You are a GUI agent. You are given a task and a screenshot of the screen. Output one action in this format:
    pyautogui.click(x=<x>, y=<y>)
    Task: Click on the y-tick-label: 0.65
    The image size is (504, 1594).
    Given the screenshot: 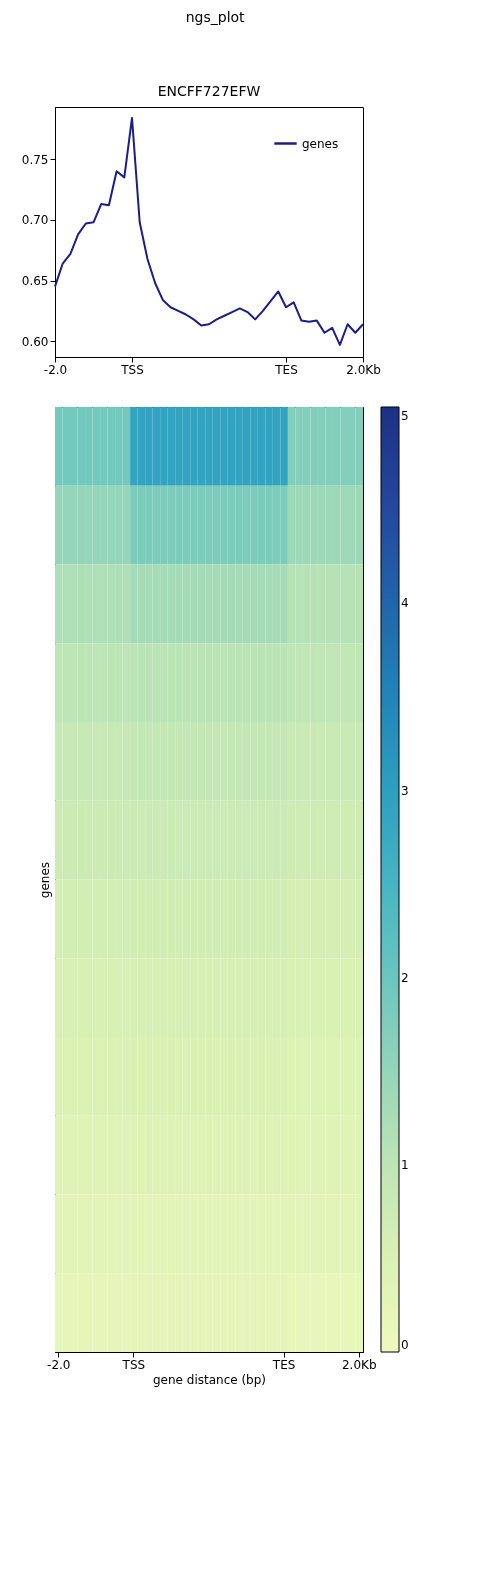 What is the action you would take?
    pyautogui.click(x=35, y=281)
    